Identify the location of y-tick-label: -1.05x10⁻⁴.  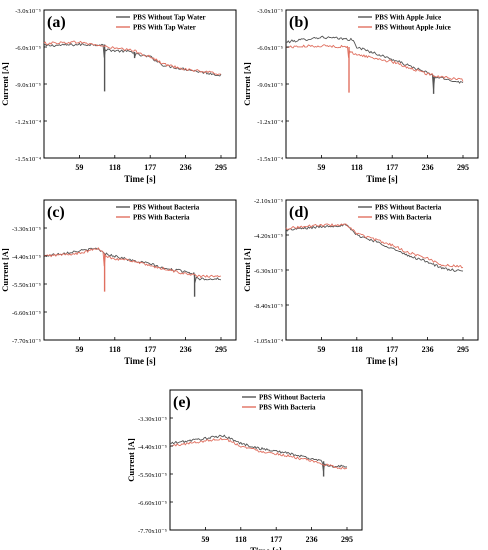
(269, 341).